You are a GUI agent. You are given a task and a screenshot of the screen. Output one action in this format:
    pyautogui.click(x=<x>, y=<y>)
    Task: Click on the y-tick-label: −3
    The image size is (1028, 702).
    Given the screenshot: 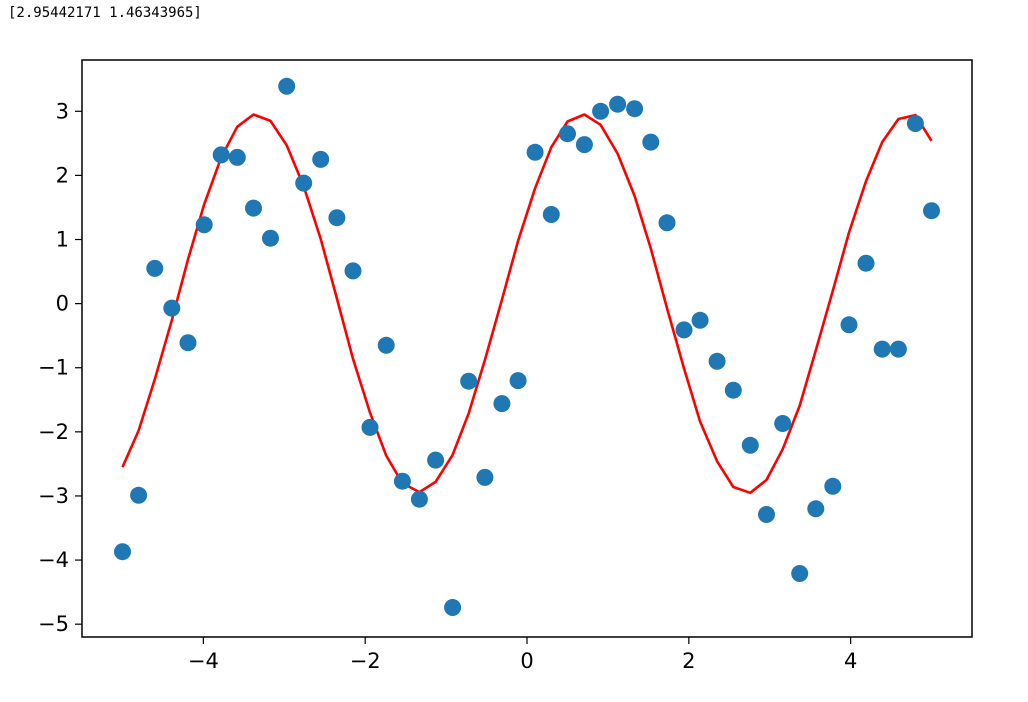 What is the action you would take?
    pyautogui.click(x=53, y=496)
    